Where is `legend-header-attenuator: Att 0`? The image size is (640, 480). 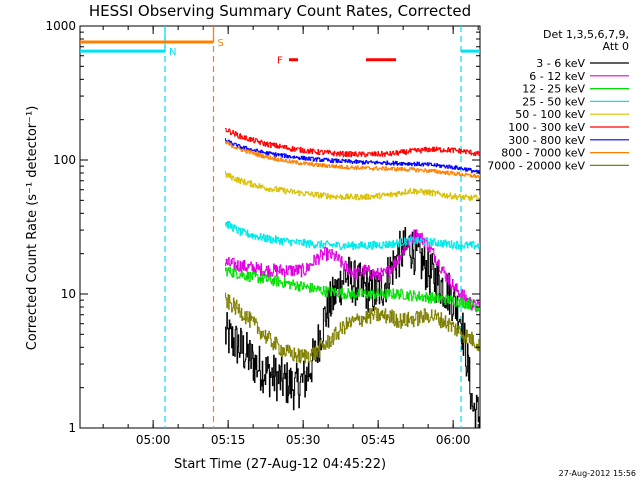 legend-header-attenuator: Att 0 is located at coordinates (616, 46).